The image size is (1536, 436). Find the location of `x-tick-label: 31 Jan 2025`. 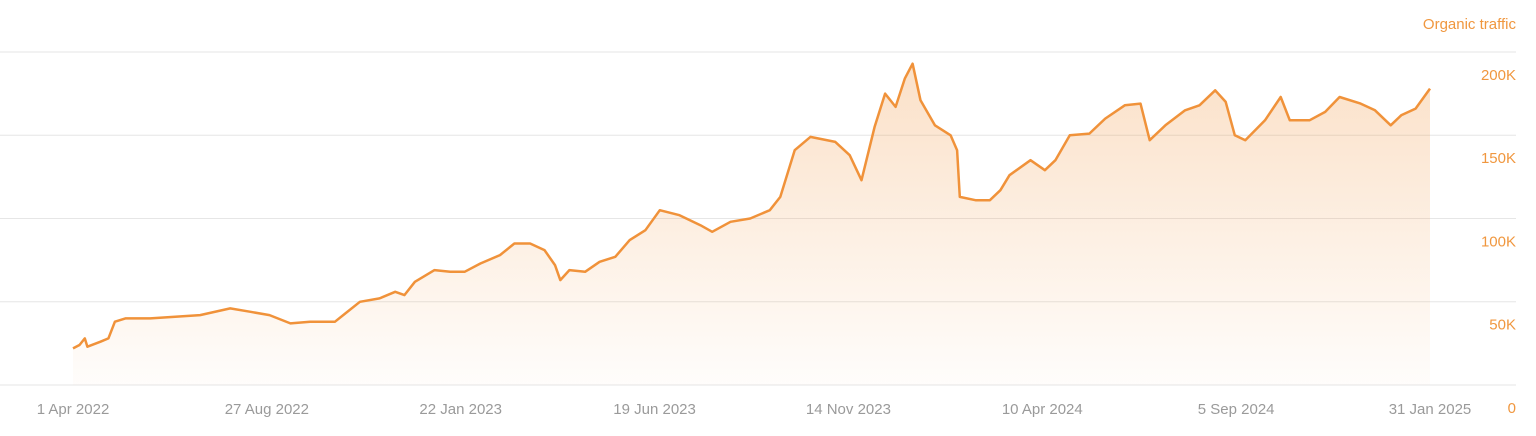

x-tick-label: 31 Jan 2025 is located at coordinates (1430, 409).